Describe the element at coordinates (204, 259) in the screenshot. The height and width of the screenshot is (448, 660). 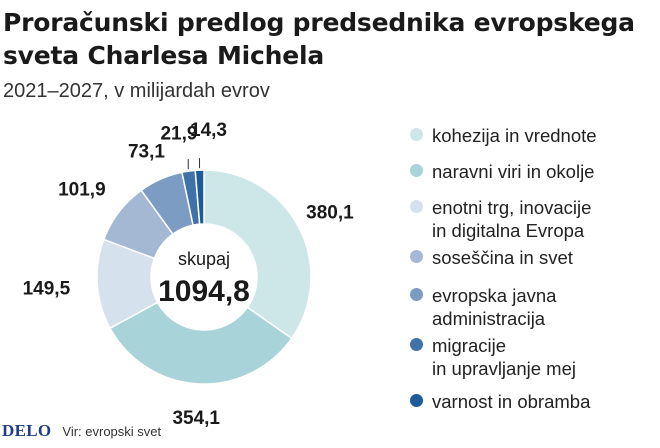
I see `center-label: skupaj` at that location.